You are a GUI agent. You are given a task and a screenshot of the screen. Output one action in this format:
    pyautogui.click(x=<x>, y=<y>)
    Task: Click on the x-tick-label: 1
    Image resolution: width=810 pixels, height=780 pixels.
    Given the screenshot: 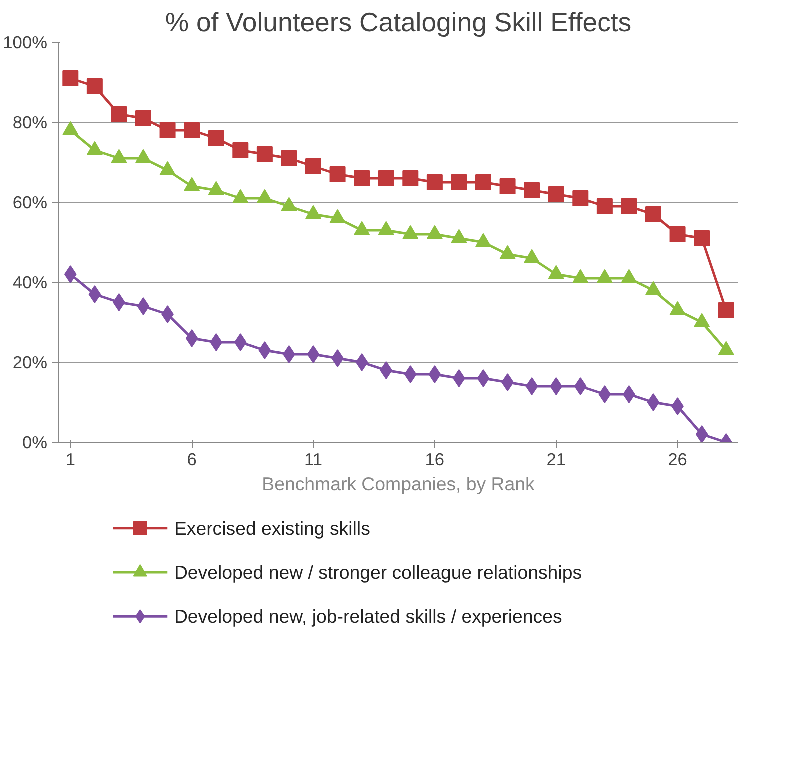 What is the action you would take?
    pyautogui.click(x=71, y=460)
    